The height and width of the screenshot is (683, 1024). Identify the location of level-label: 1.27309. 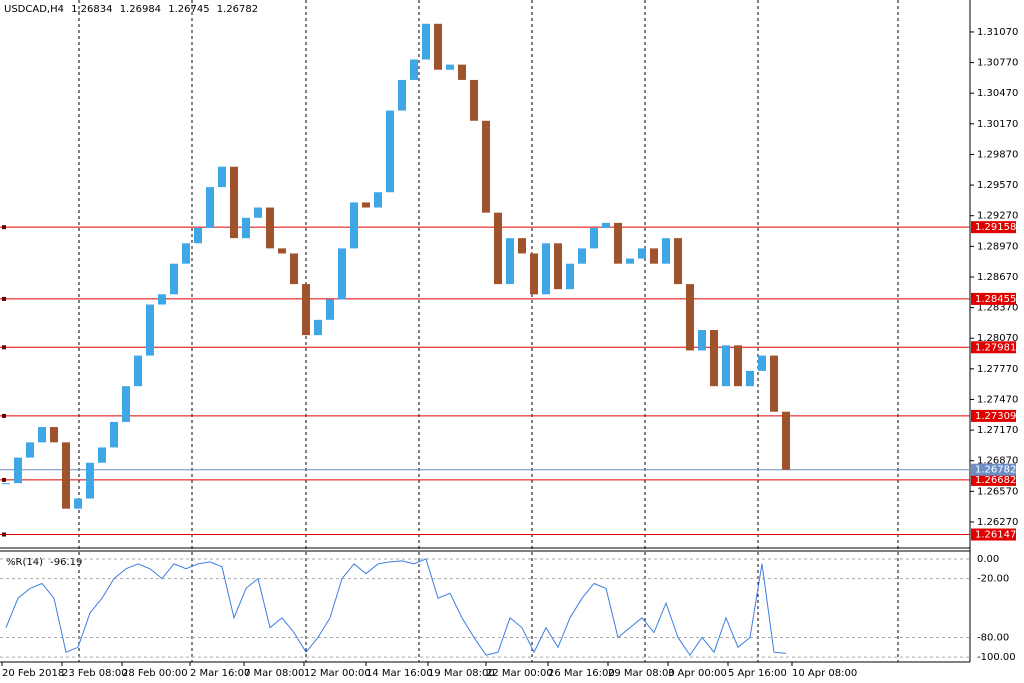
(995, 416).